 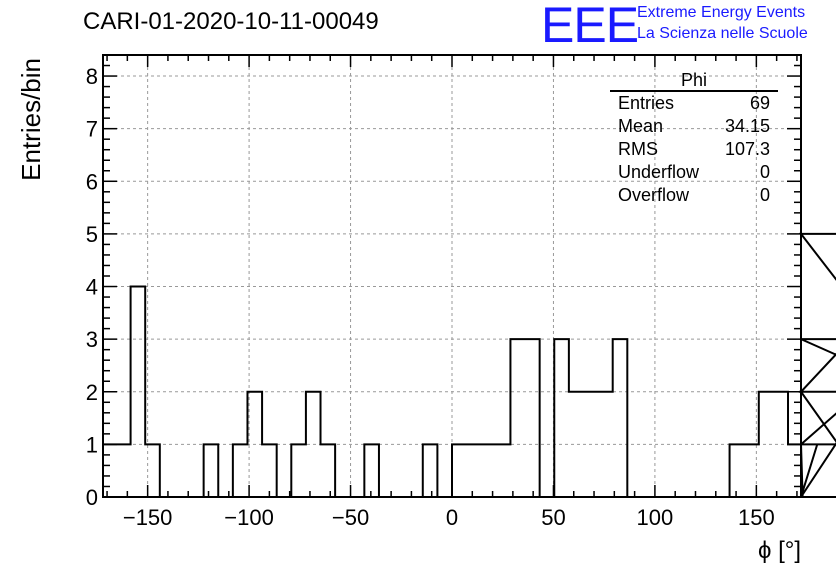 I want to click on stats-row-rms: RMS 107.3, so click(x=694, y=149).